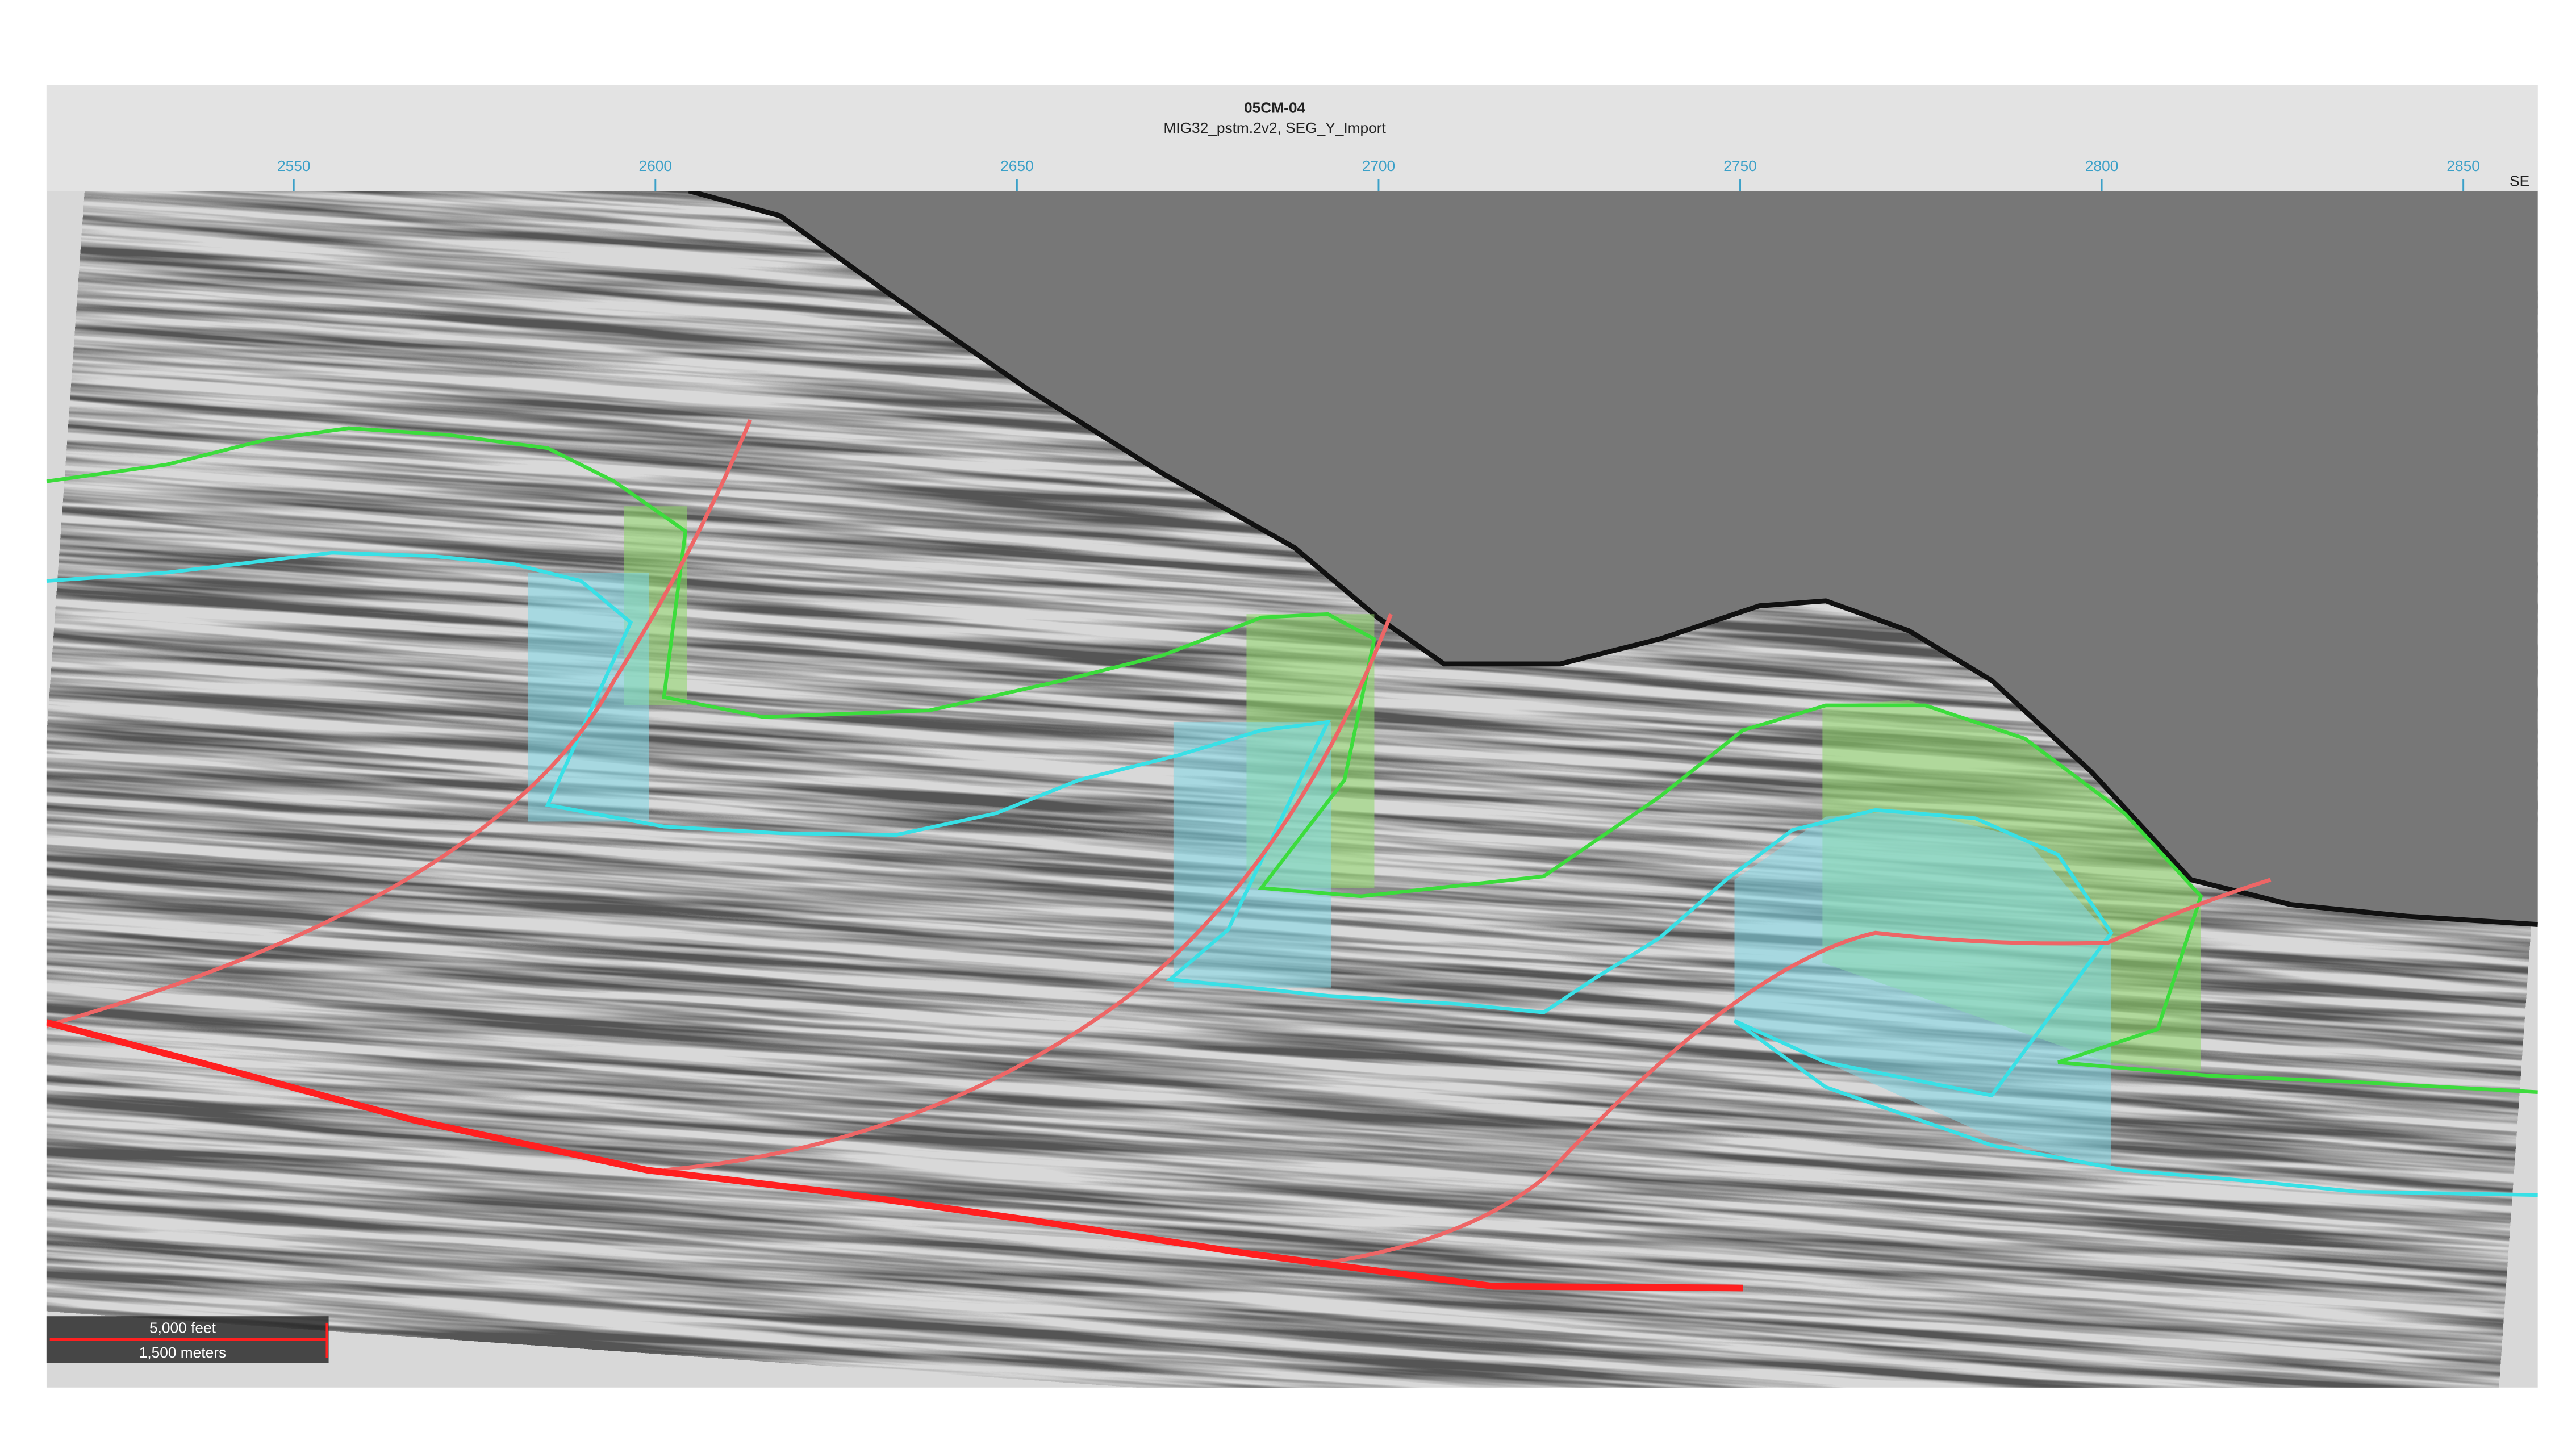  Describe the element at coordinates (2101, 166) in the screenshot. I see `tick-label: 2800` at that location.